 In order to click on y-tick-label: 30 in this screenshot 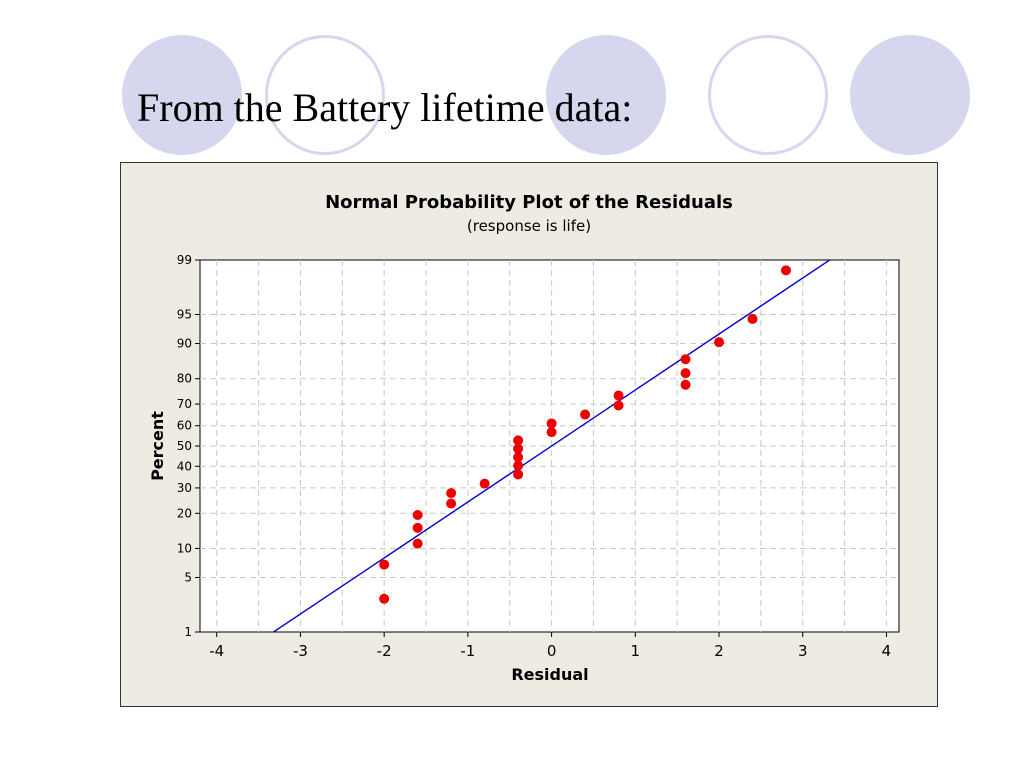, I will do `click(184, 488)`.